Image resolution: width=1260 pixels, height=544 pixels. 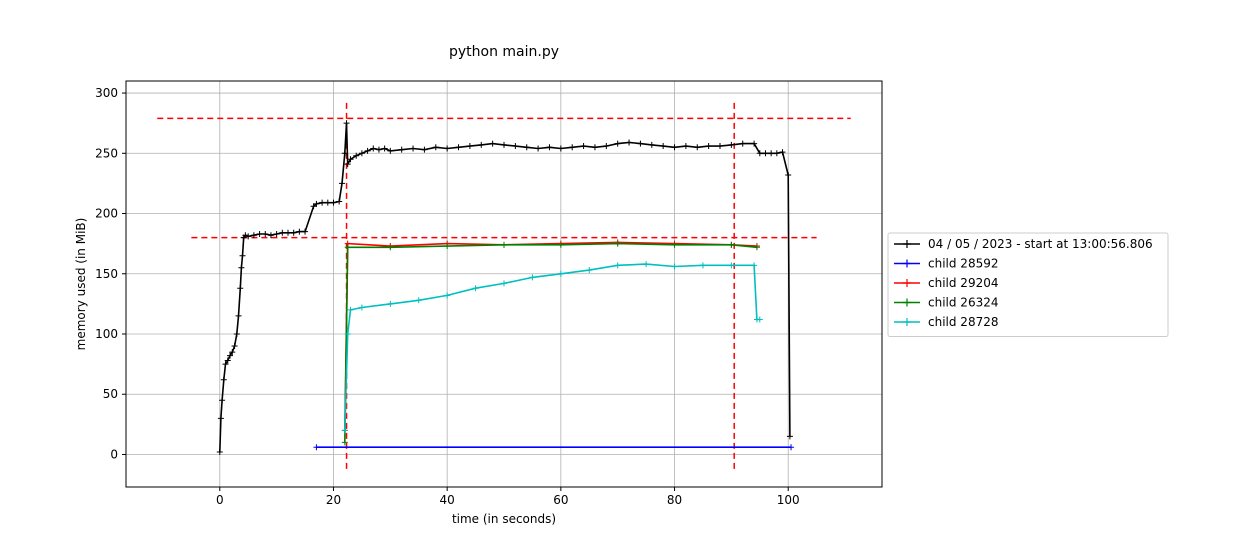 What do you see at coordinates (106, 274) in the screenshot?
I see `y-tick-label: 150` at bounding box center [106, 274].